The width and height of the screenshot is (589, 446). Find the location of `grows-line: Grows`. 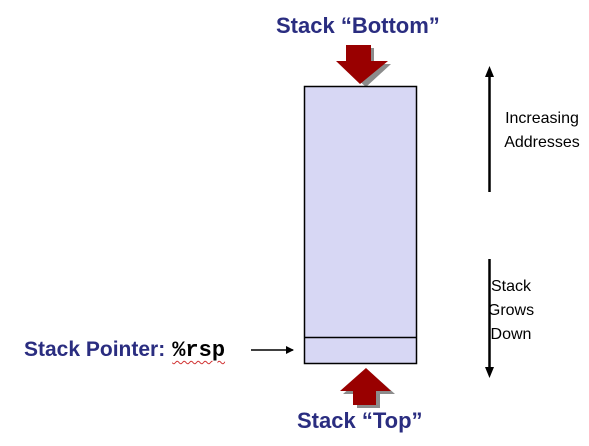

grows-line: Grows is located at coordinates (511, 310).